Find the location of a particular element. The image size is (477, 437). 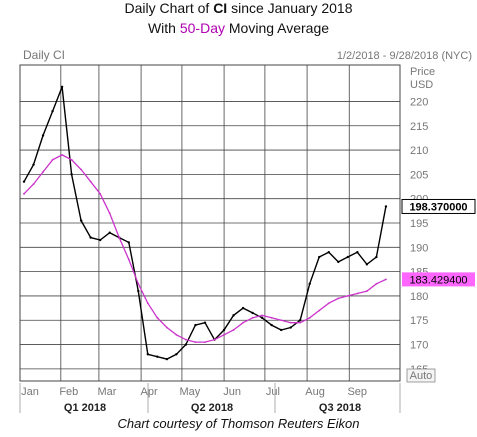

autoscale-box is located at coordinates (421, 375).